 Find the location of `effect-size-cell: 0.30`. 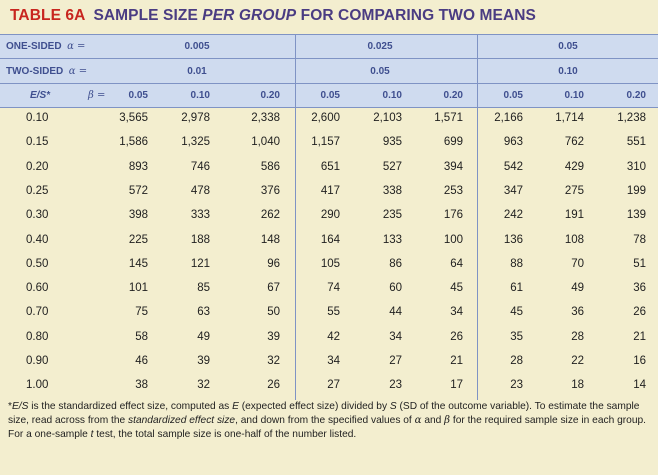

effect-size-cell: 0.30 is located at coordinates (37, 215).